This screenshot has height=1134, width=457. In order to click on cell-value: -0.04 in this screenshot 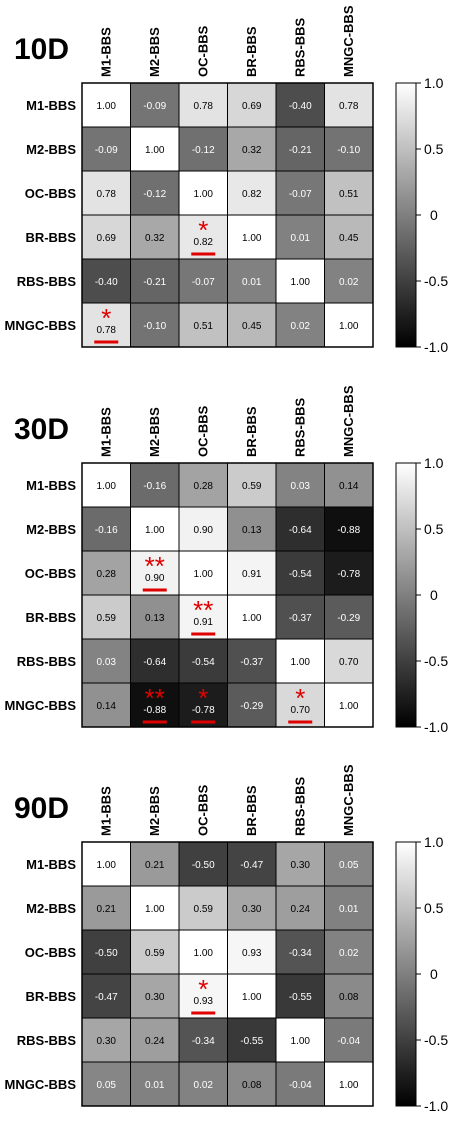, I will do `click(300, 1085)`.